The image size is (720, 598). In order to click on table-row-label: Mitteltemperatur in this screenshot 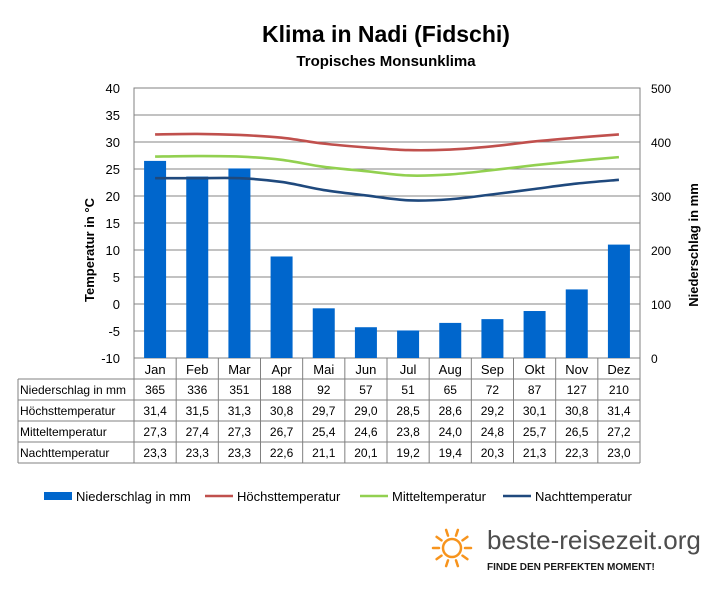, I will do `click(63, 432)`.